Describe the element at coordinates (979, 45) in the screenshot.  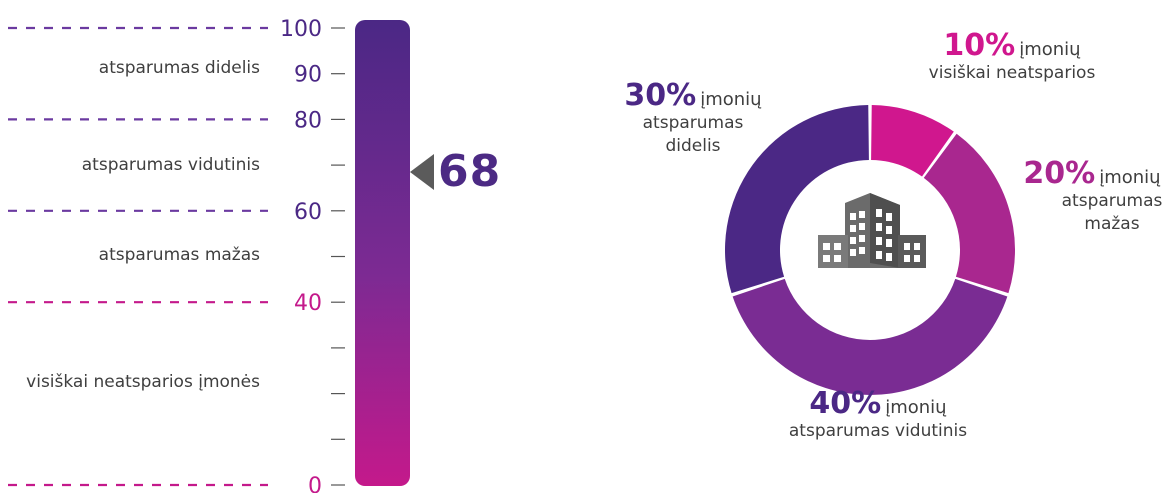
I see `callout-10-pct: 10%` at that location.